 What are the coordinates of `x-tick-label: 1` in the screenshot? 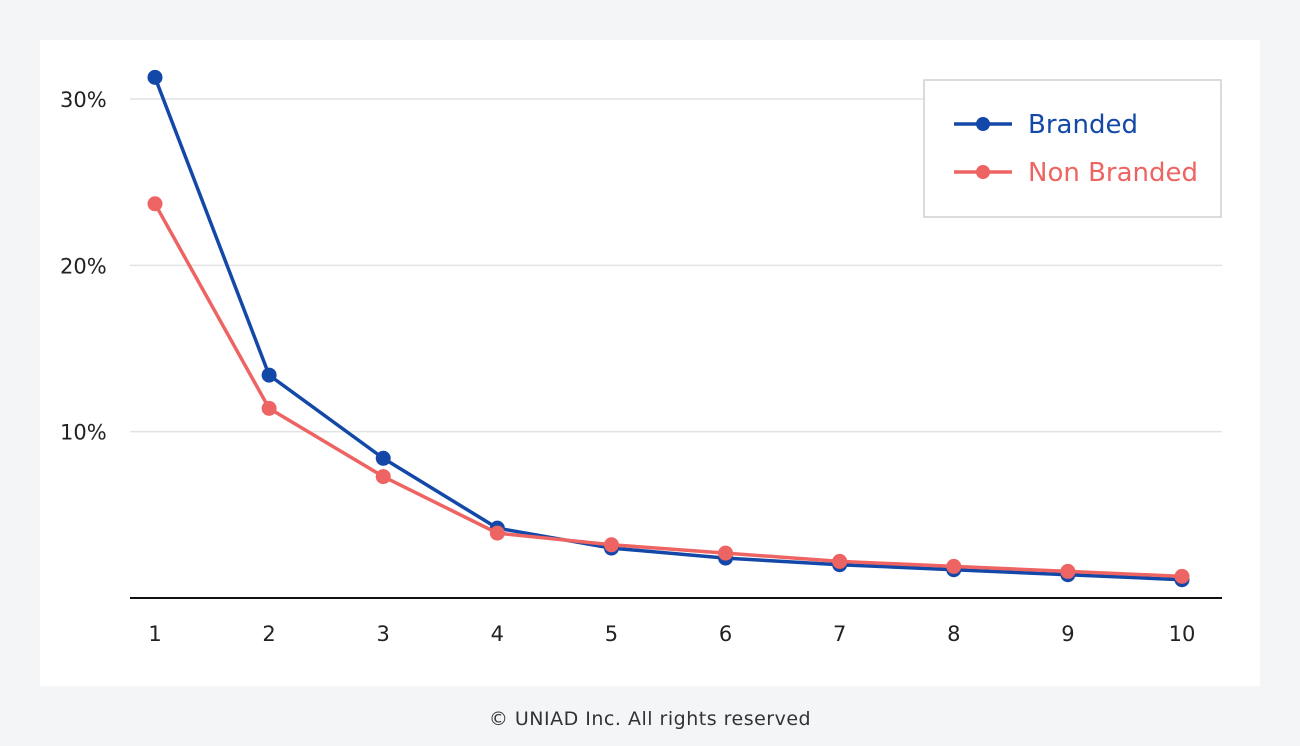 It's located at (154, 634).